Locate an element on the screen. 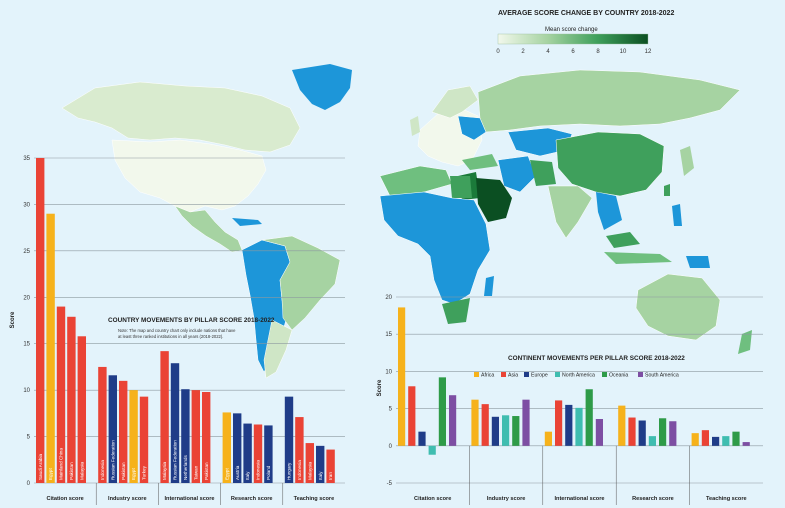 This screenshot has width=785, height=508. chart2-legend-label: North America is located at coordinates (578, 376).